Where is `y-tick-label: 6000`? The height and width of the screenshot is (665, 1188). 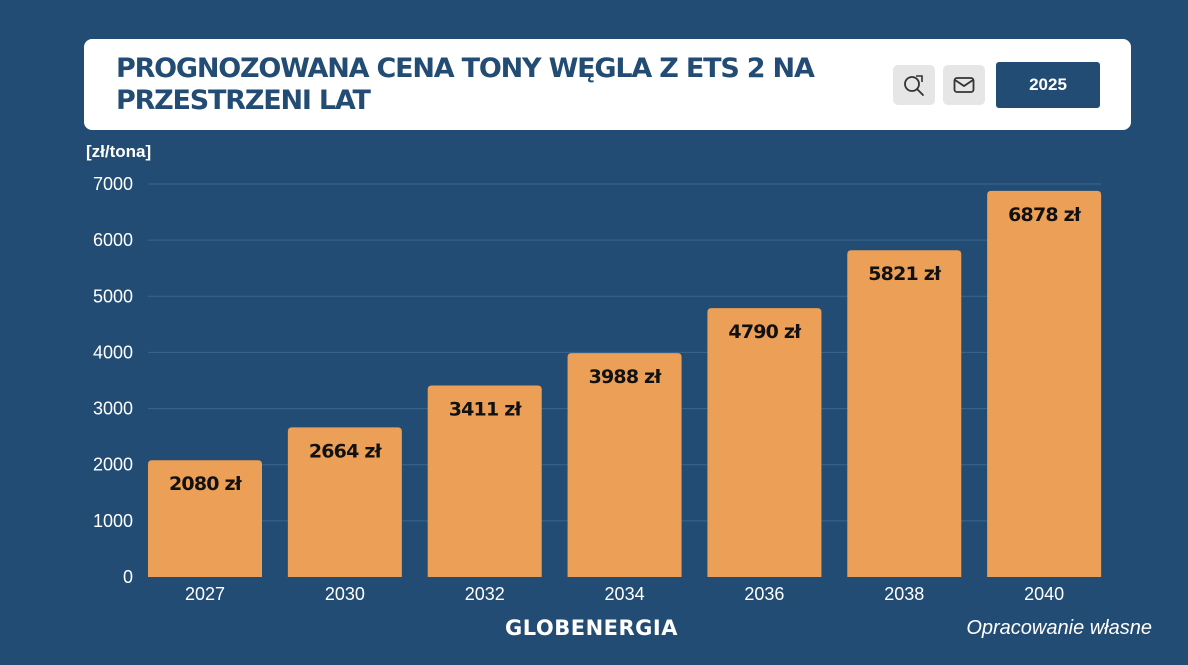 y-tick-label: 6000 is located at coordinates (113, 240).